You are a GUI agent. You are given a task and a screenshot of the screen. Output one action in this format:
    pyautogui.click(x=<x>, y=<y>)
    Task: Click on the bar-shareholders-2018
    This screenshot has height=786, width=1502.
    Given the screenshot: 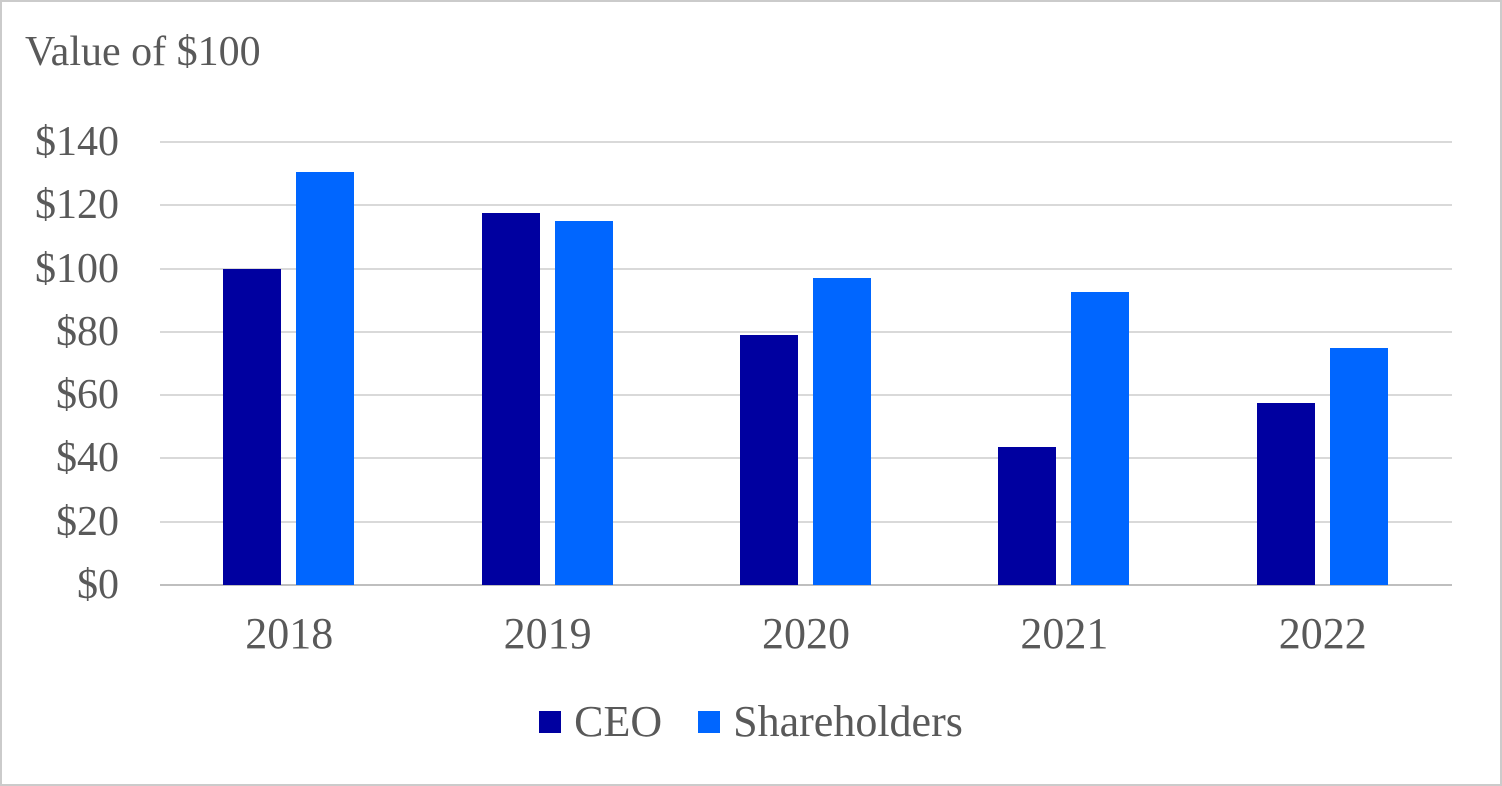 What is the action you would take?
    pyautogui.click(x=325, y=378)
    